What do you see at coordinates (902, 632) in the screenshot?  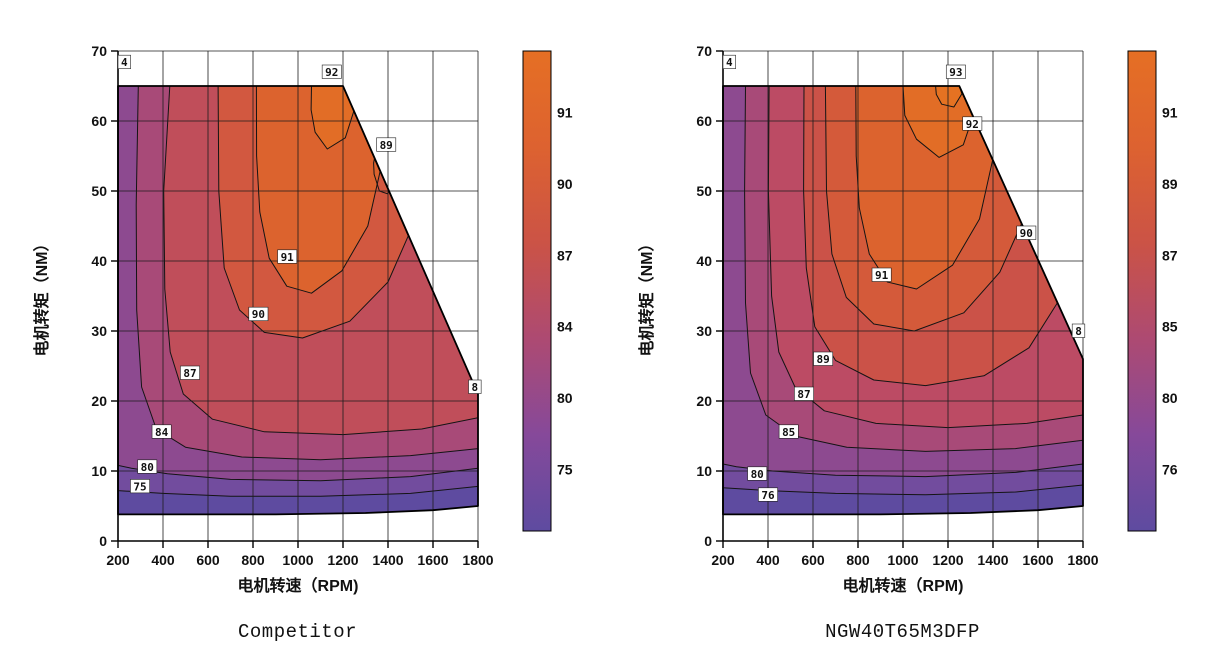 I see `ngw-chart-title: NGW40T65M3DFP` at bounding box center [902, 632].